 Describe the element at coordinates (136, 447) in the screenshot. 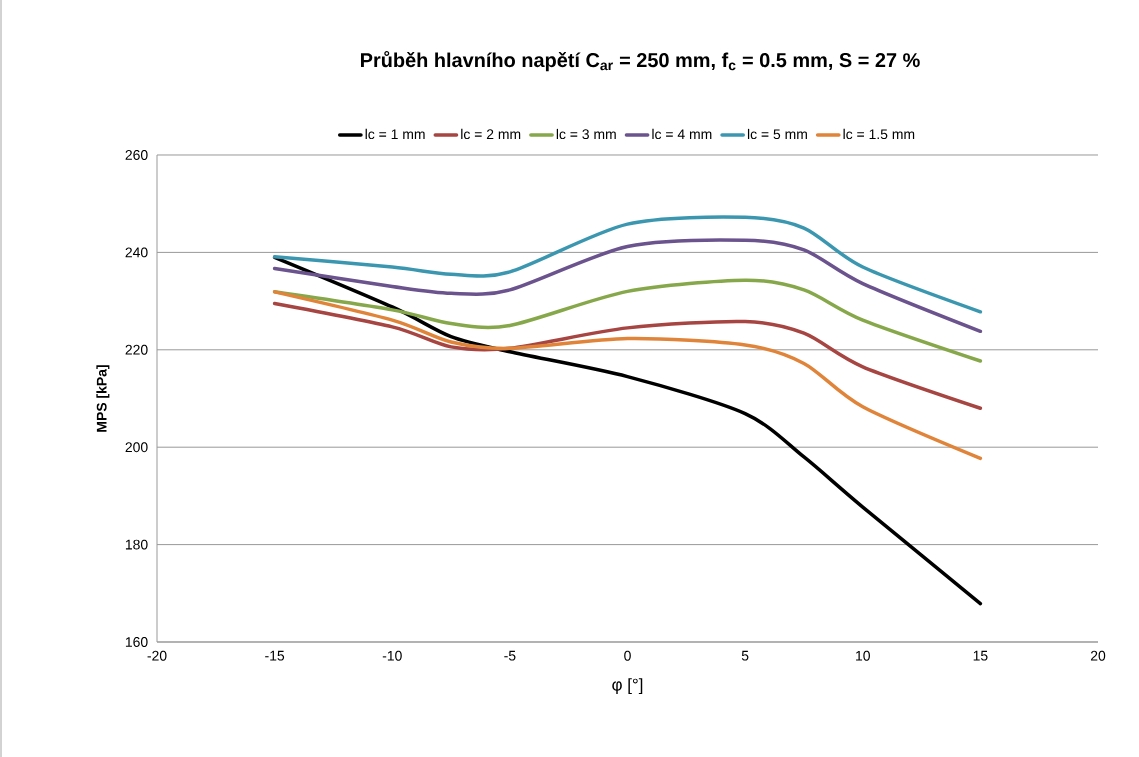

I see `y-tick-label: 200` at that location.